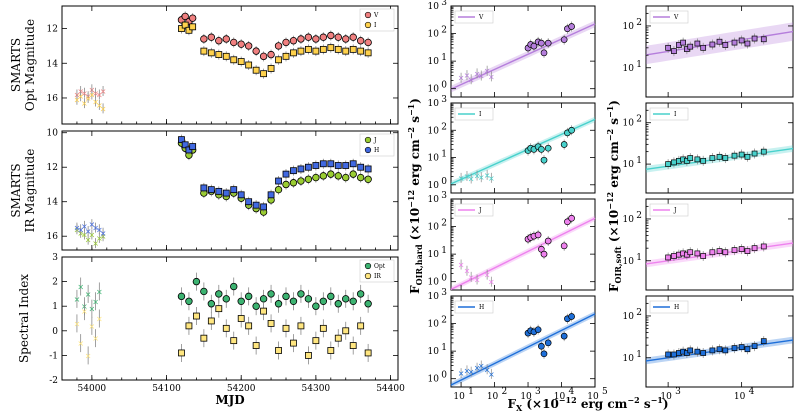 Image resolution: width=798 pixels, height=416 pixels. I want to click on x-tick-label: 54100, so click(166, 389).